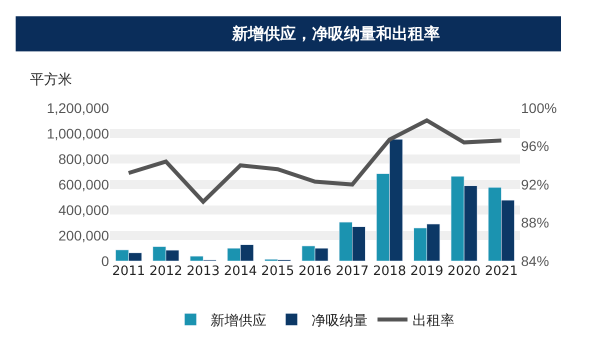 This screenshot has width=590, height=348. What do you see at coordinates (78, 133) in the screenshot?
I see `y-tick-label: 1,000,000` at bounding box center [78, 133].